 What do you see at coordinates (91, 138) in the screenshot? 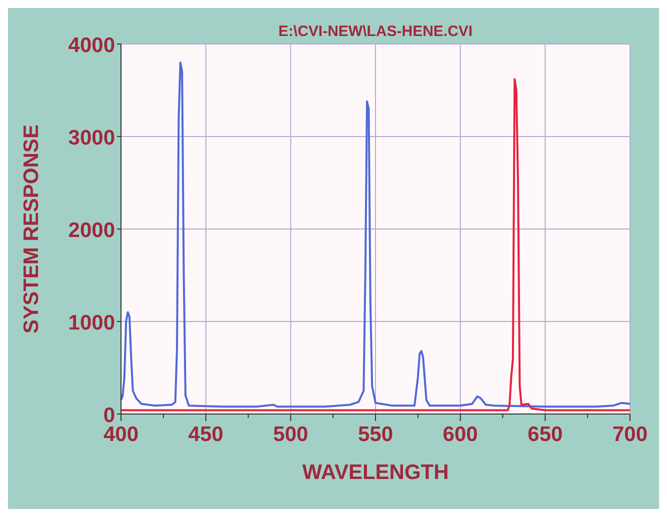
I see `y-tick-label: 3000` at bounding box center [91, 138].